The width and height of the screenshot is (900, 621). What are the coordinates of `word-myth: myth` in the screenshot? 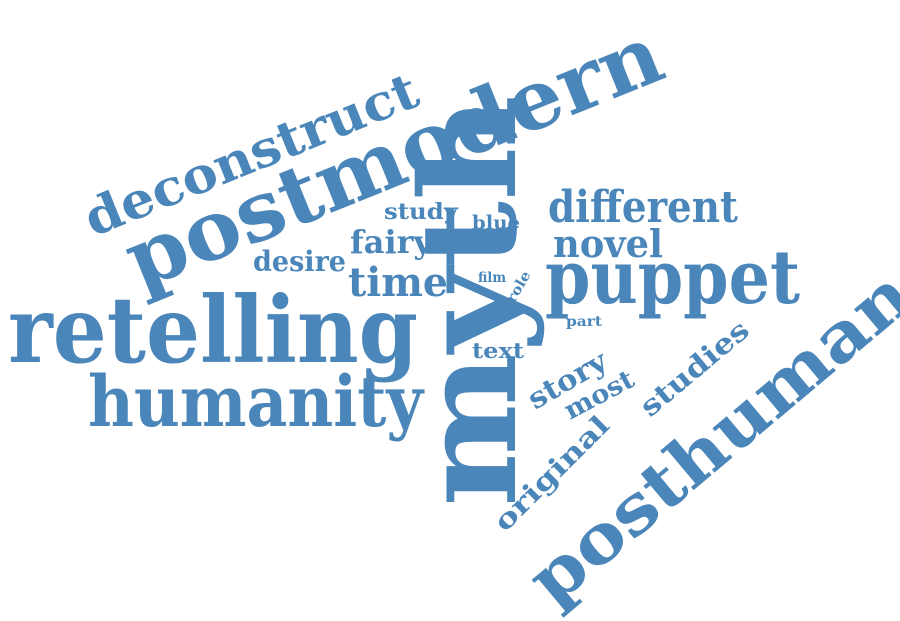 It's located at (469, 301).